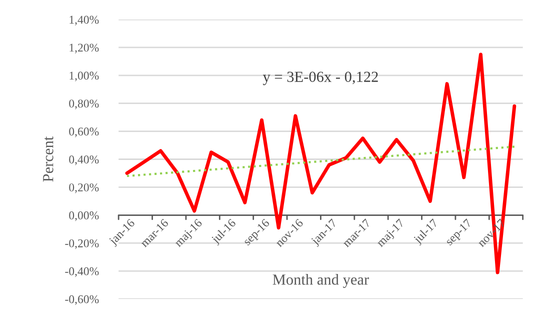  Describe the element at coordinates (82, 300) in the screenshot. I see `y-tick-label: -0,60%` at that location.